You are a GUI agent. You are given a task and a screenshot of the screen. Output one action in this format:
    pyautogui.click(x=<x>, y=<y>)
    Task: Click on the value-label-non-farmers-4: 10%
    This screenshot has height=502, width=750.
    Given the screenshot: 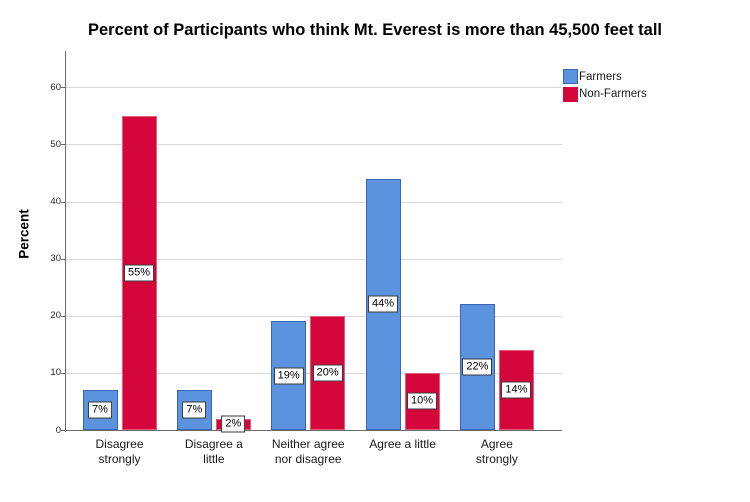 What is the action you would take?
    pyautogui.click(x=422, y=401)
    